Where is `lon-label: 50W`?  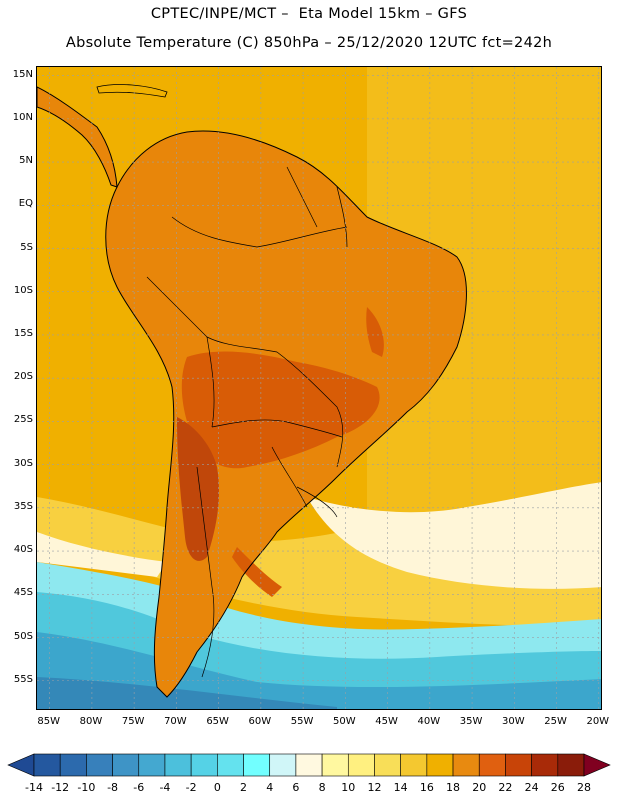 lon-label: 50W is located at coordinates (344, 721).